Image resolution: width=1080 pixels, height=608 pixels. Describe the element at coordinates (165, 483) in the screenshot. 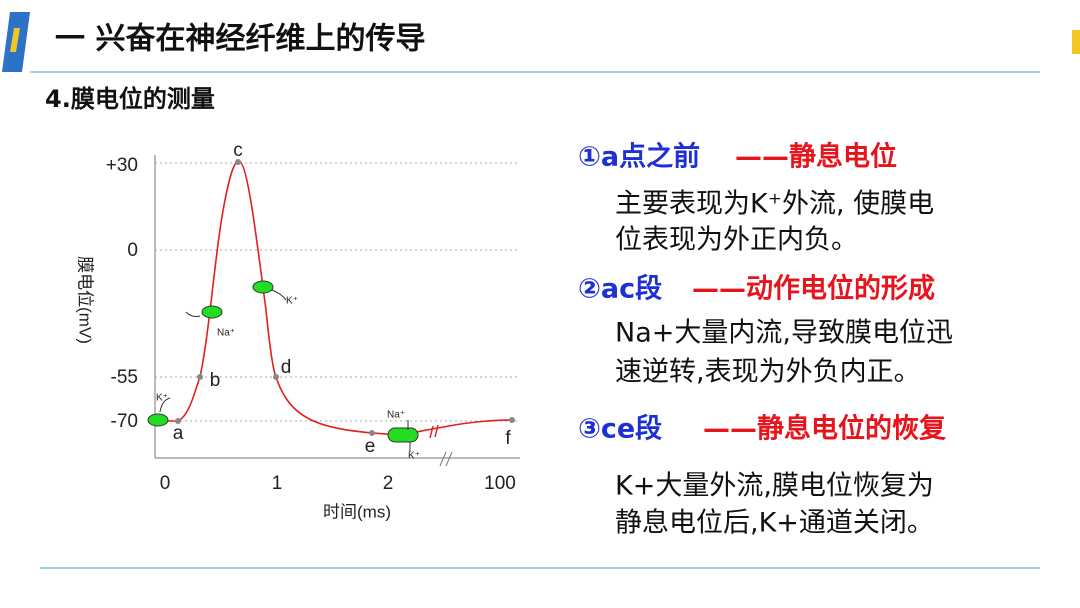

I see `x-tick-label: 0` at that location.